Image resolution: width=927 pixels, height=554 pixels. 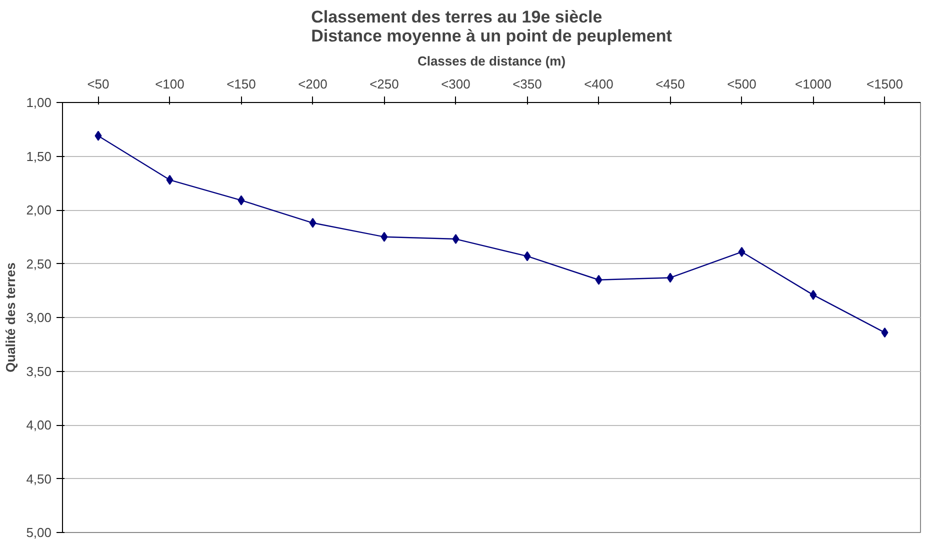 What do you see at coordinates (670, 84) in the screenshot?
I see `x-tick-label: <450` at bounding box center [670, 84].